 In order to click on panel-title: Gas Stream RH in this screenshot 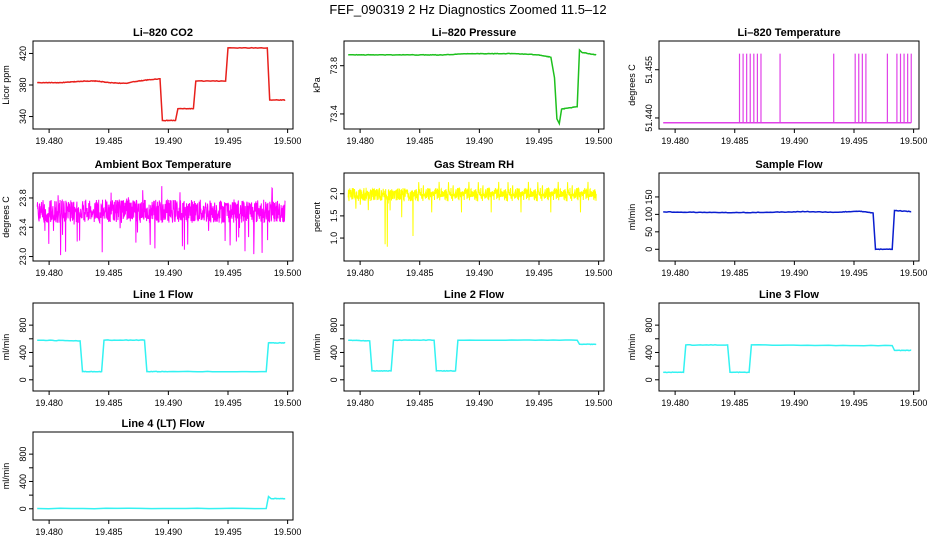, I will do `click(474, 165)`.